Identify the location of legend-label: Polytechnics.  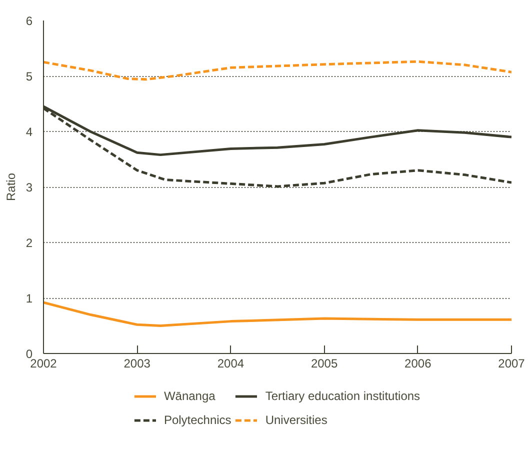
(198, 419).